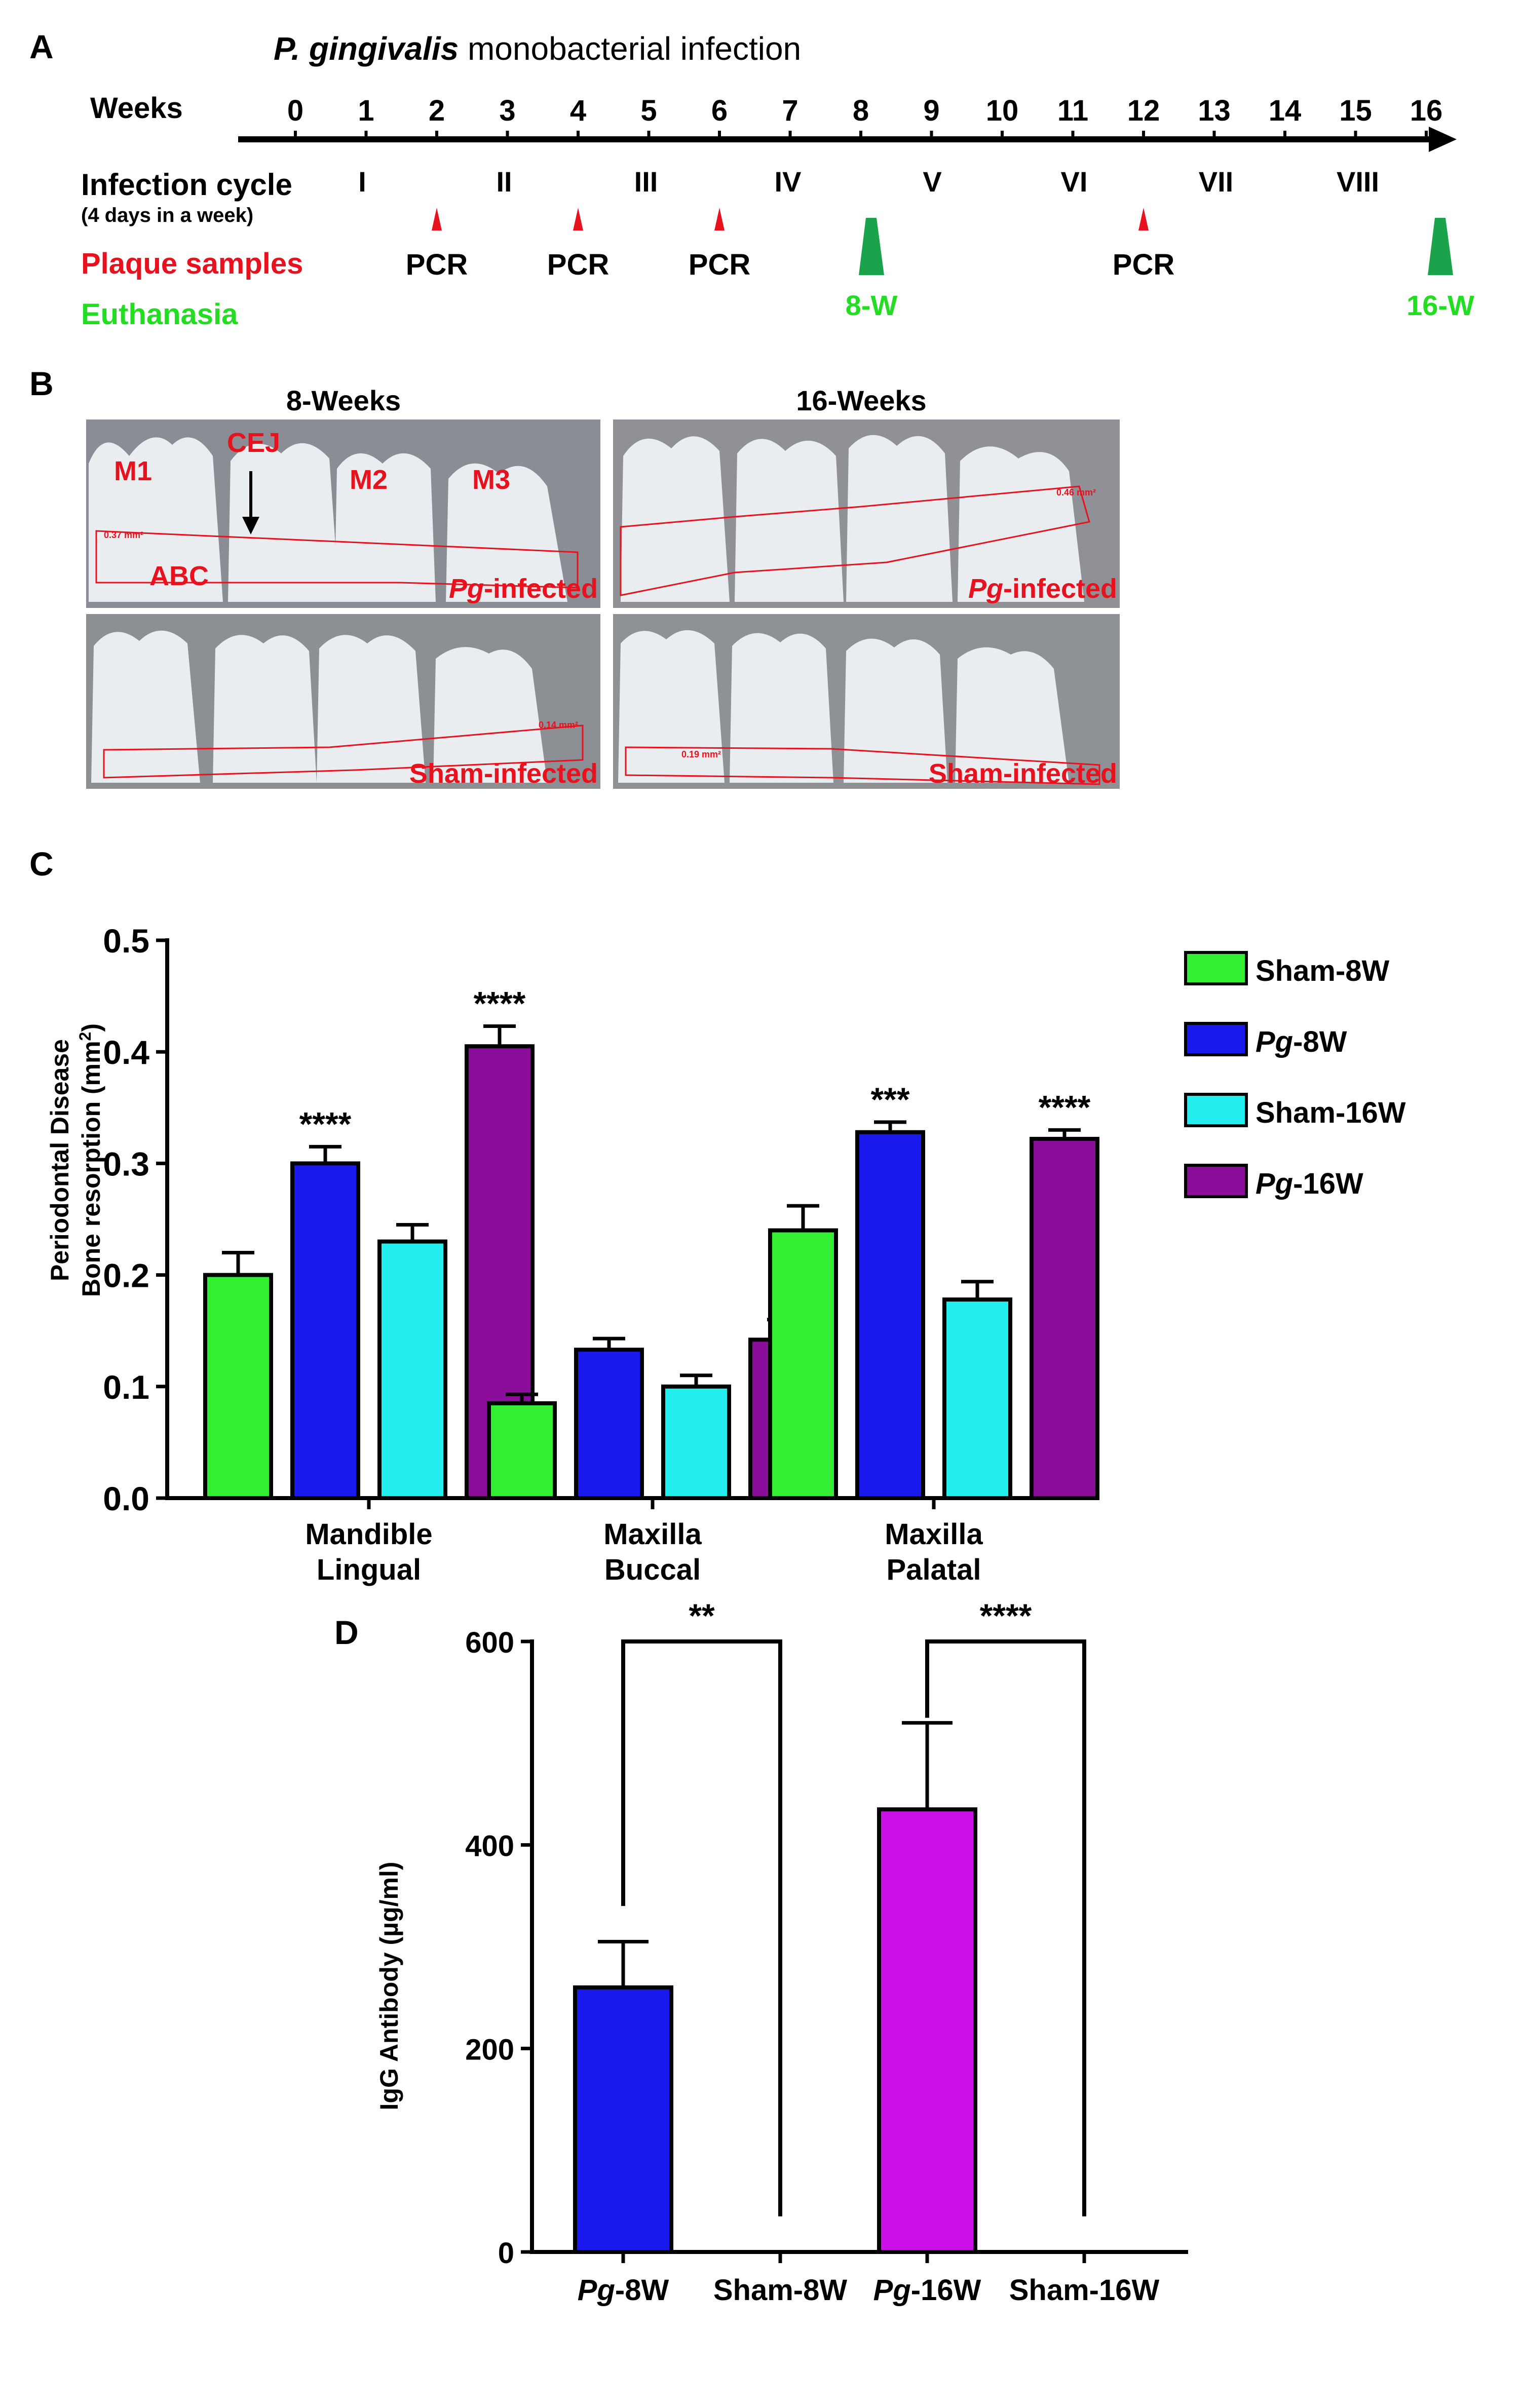  I want to click on week-label-16: 16, so click(1427, 110).